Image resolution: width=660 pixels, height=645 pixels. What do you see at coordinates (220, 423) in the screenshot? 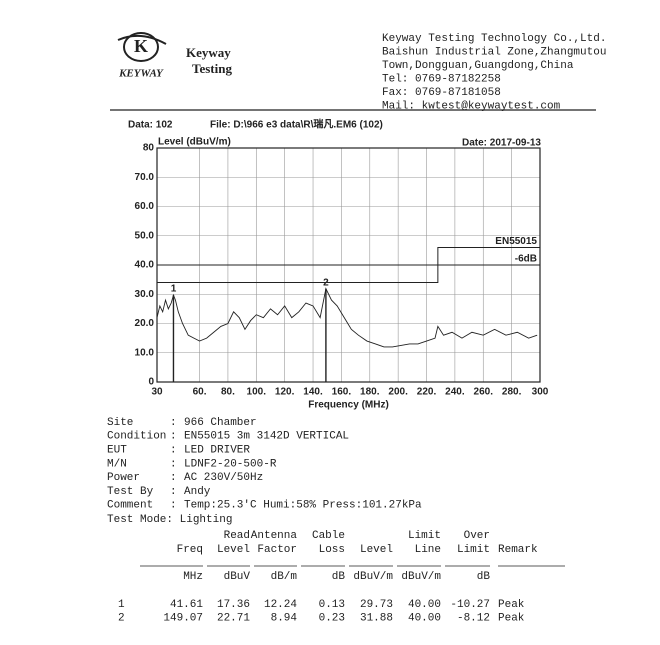
I see `info-value: 966 Chamber` at bounding box center [220, 423].